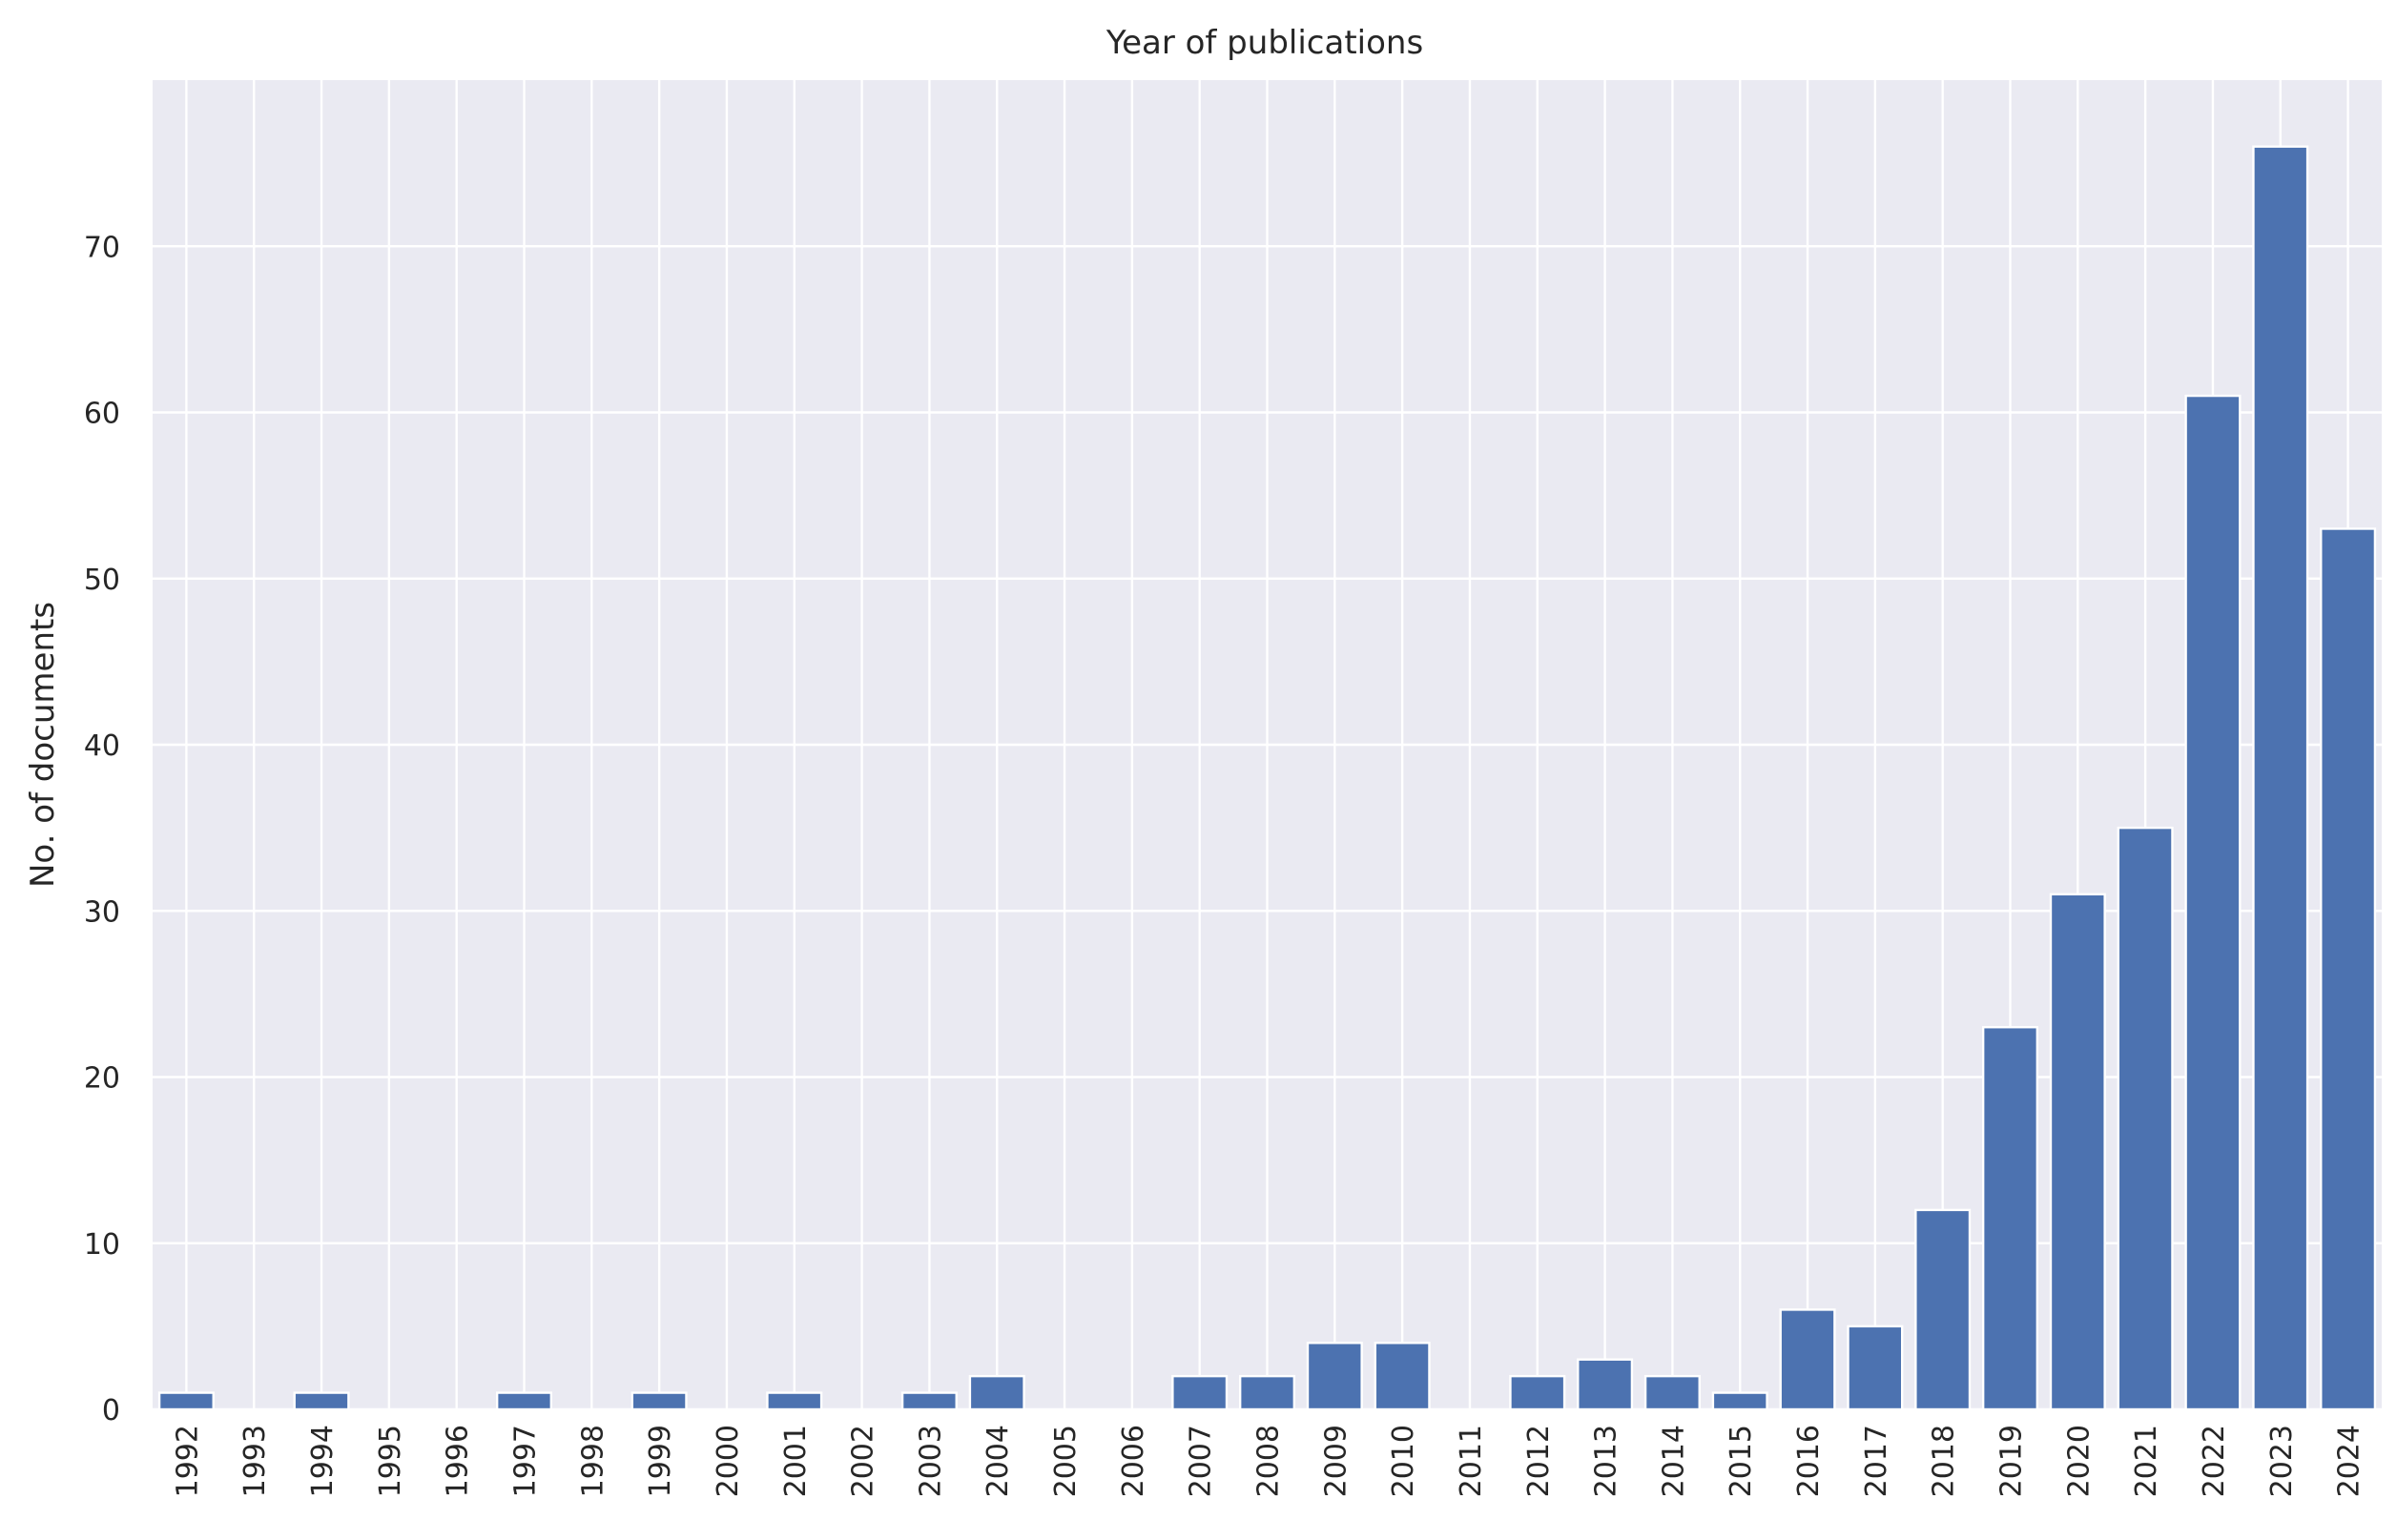 The height and width of the screenshot is (1540, 2397). Describe the element at coordinates (1809, 1461) in the screenshot. I see `x-tick-label: 2016` at that location.